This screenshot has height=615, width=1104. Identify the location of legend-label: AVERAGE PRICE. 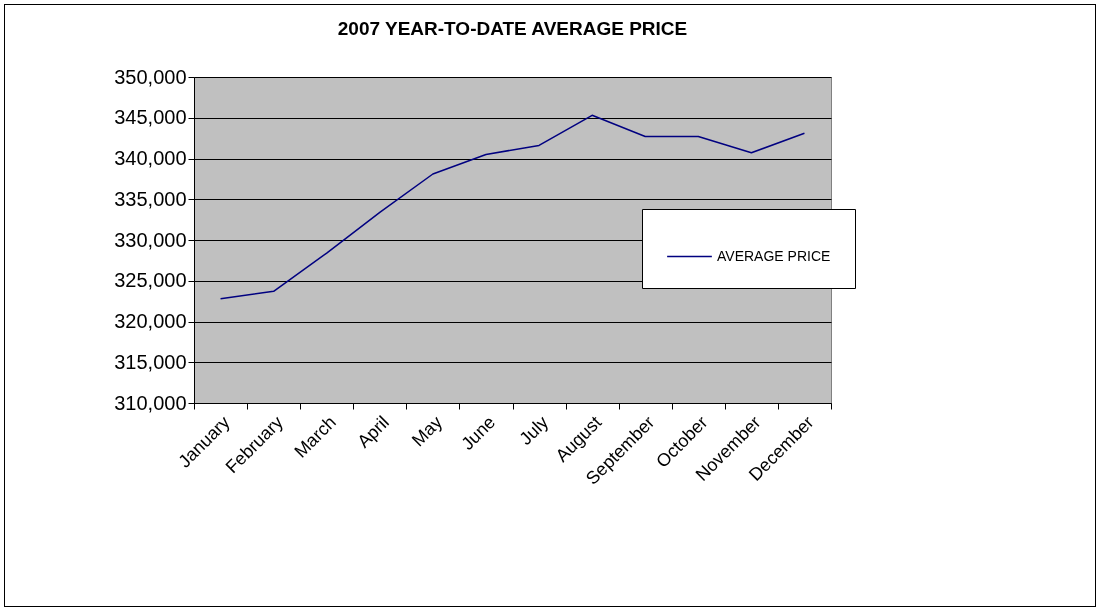
(774, 255).